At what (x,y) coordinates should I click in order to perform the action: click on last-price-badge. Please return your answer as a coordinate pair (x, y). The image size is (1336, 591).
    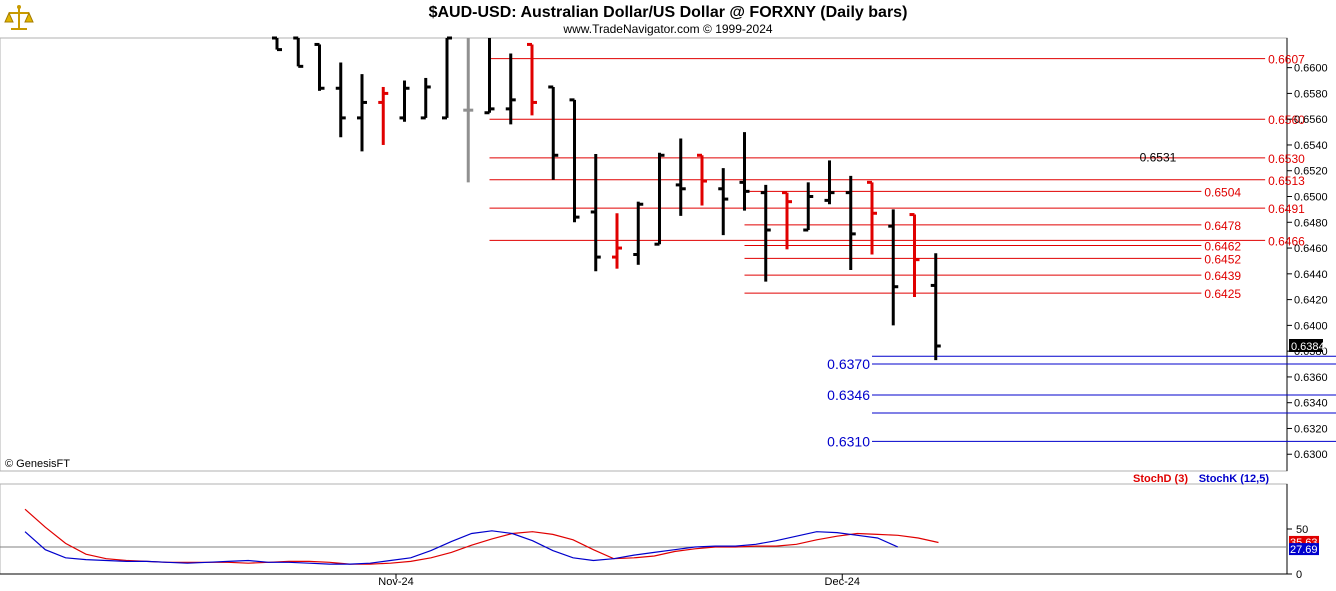
    Looking at the image, I should click on (1306, 345).